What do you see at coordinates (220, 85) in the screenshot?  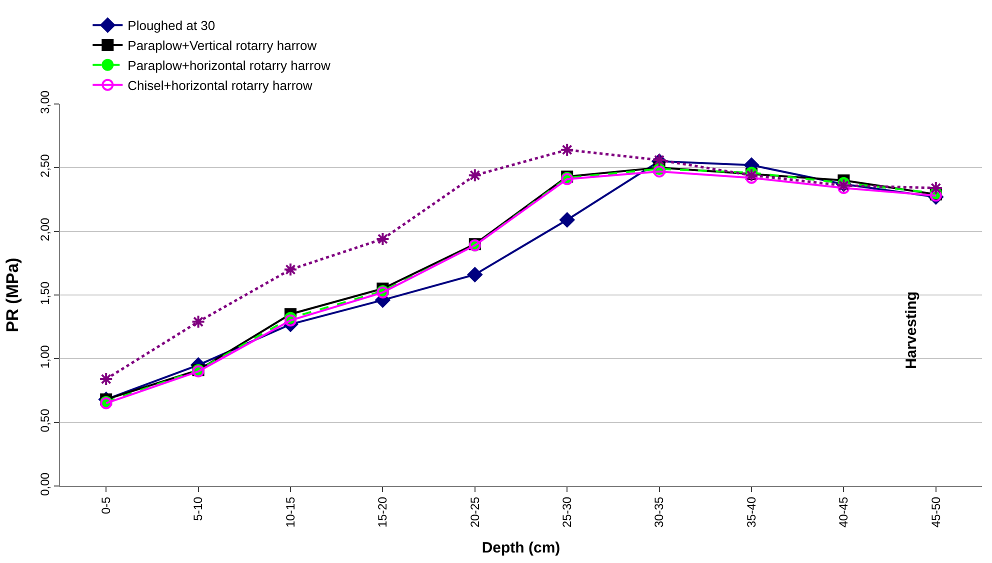 I see `legend-label: Chisel+horizontal rotarry harrow` at bounding box center [220, 85].